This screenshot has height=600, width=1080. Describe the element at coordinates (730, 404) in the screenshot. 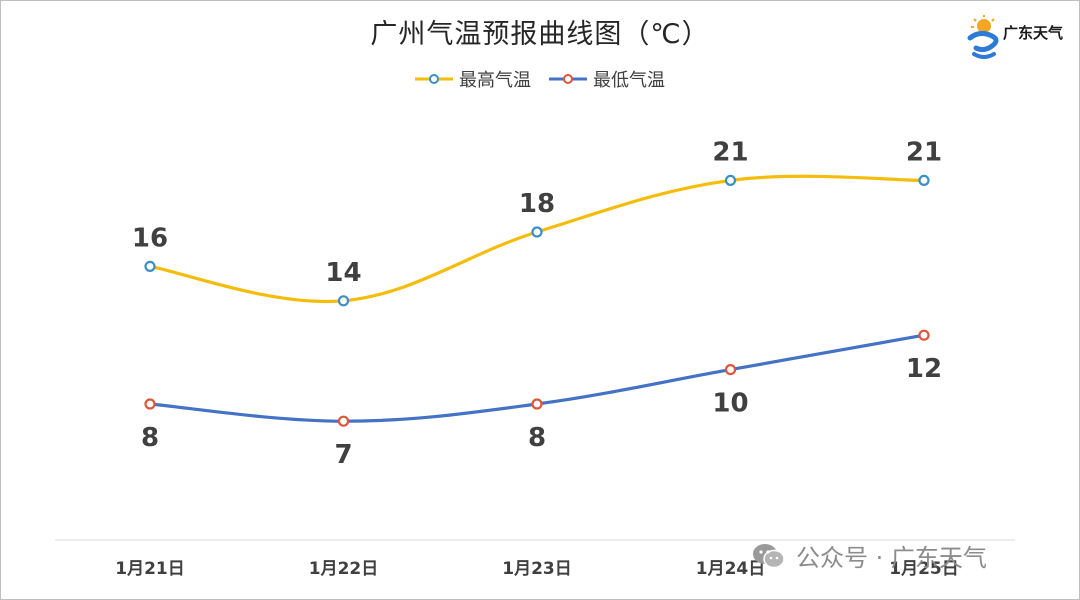

I see `data-label-low: 10` at that location.